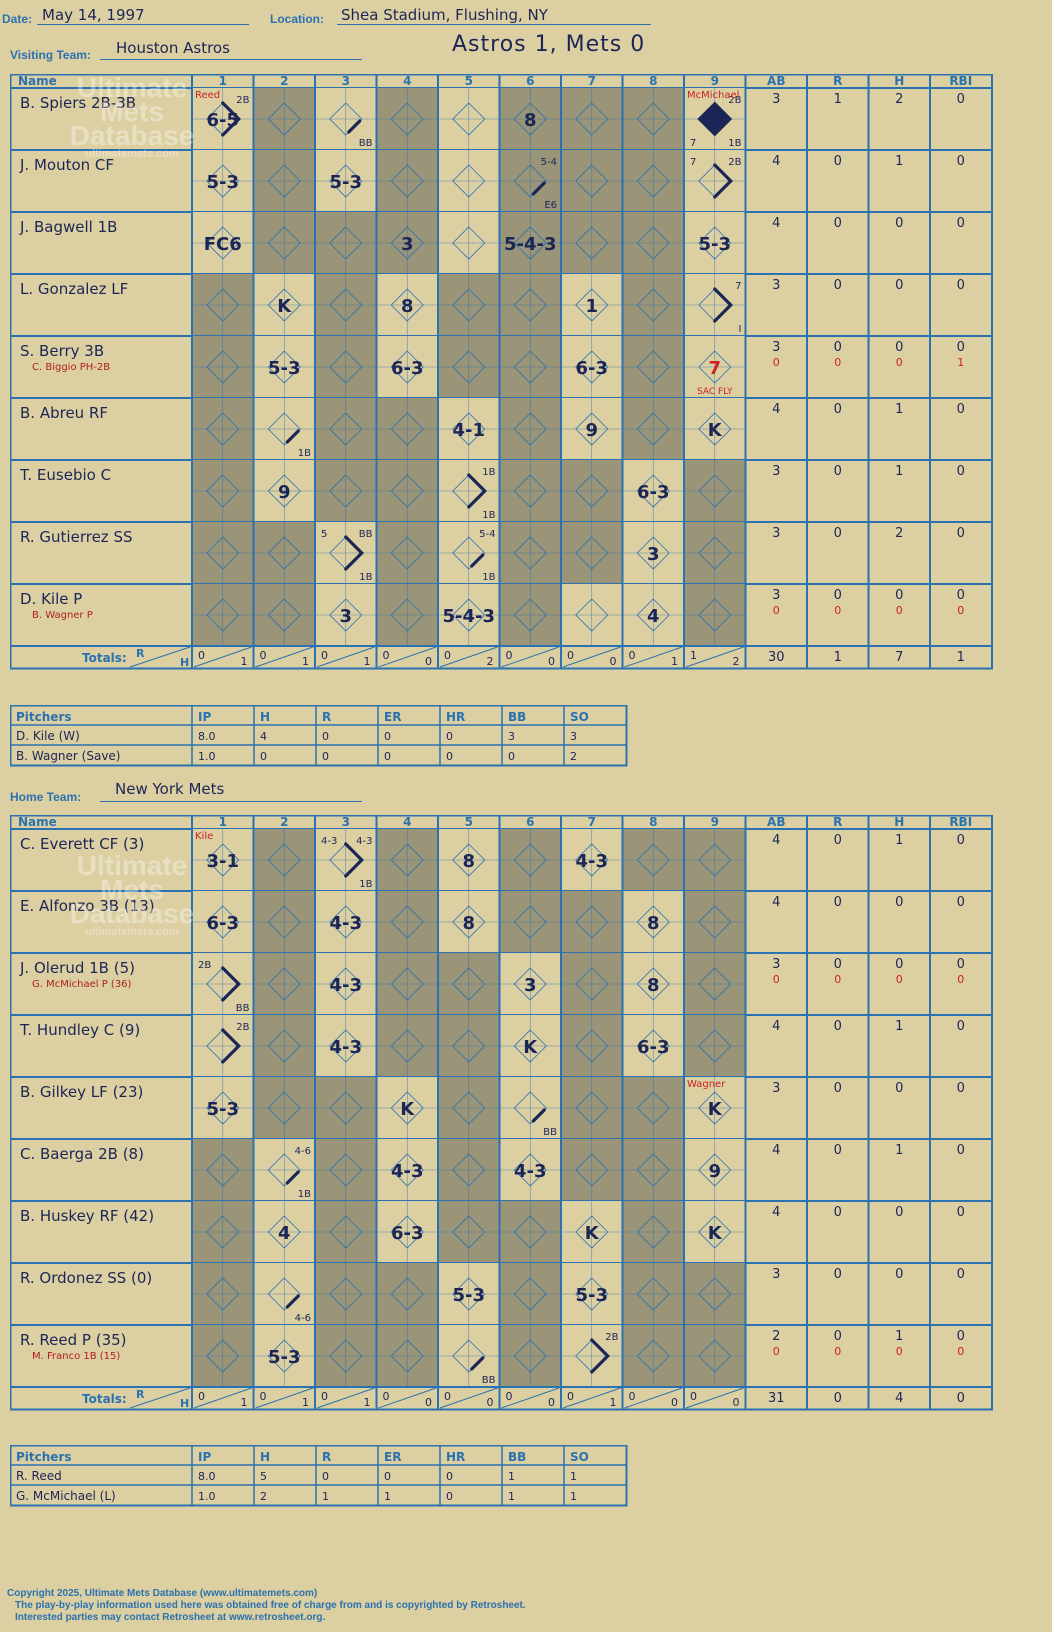 Image resolution: width=1052 pixels, height=1632 pixels. Describe the element at coordinates (222, 1109) in the screenshot. I see `play-mark: 5-3` at that location.